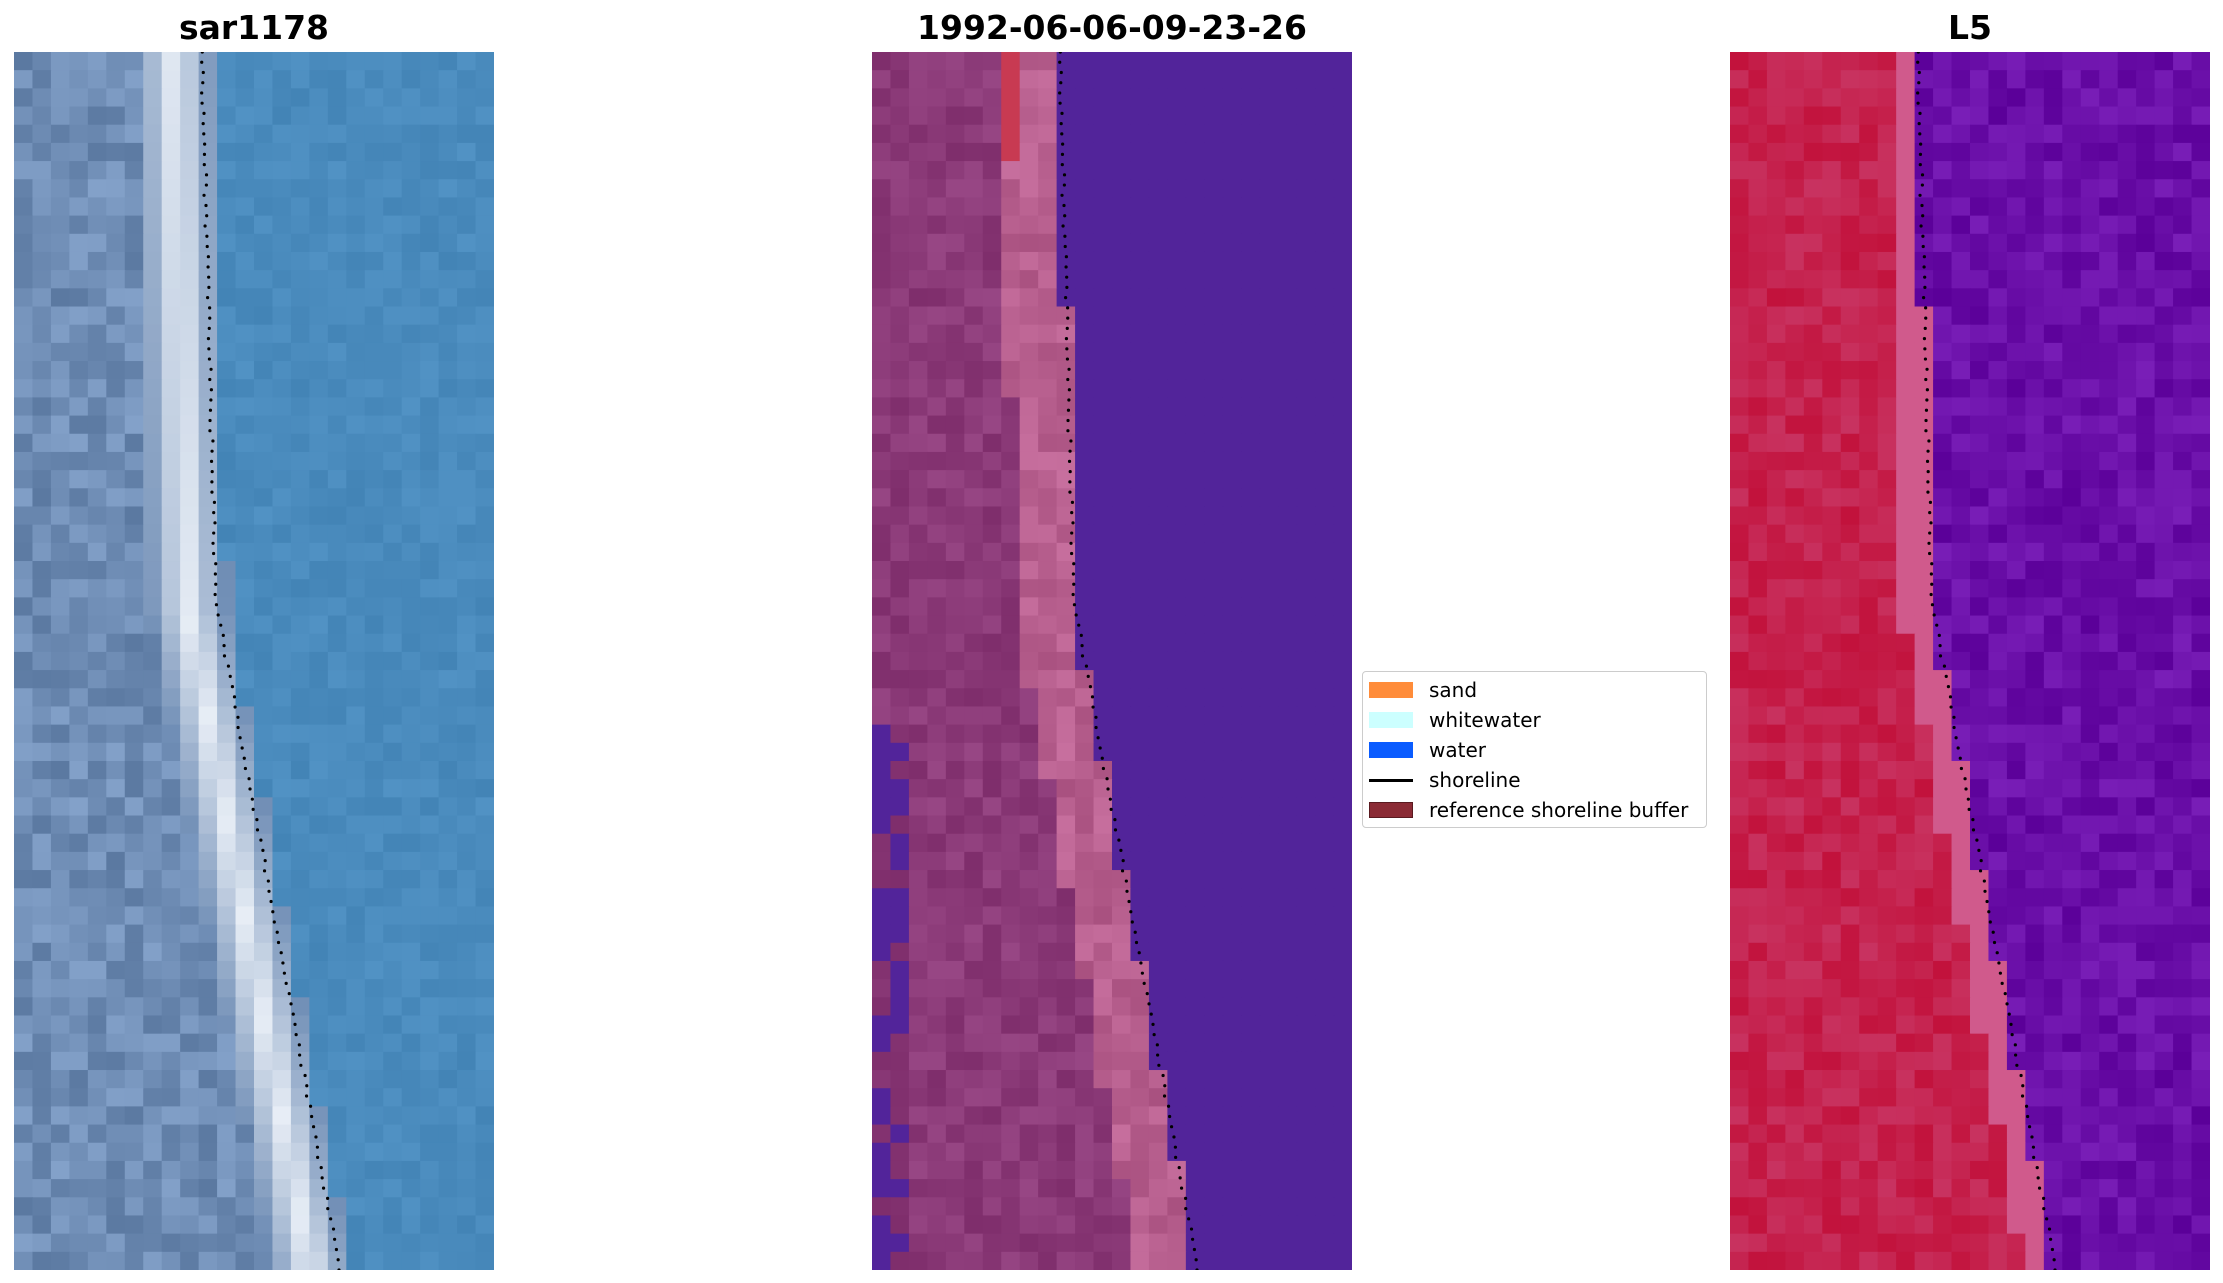 The image size is (2223, 1283). What do you see at coordinates (1427, 750) in the screenshot?
I see `legend-item-water: water` at bounding box center [1427, 750].